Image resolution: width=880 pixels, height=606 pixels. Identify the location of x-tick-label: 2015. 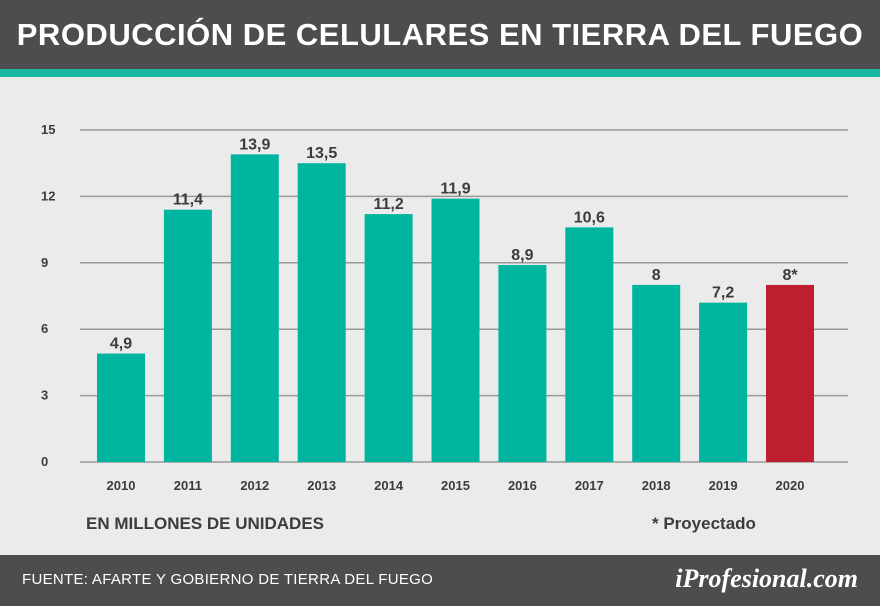
(455, 485).